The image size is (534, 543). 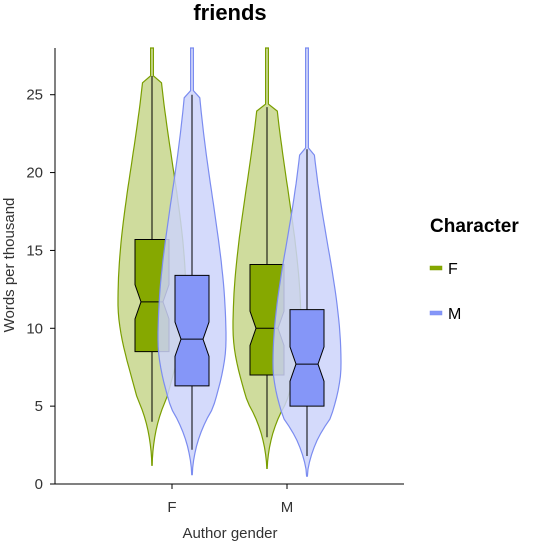 I want to click on y-tick-label: 5, so click(x=39, y=406).